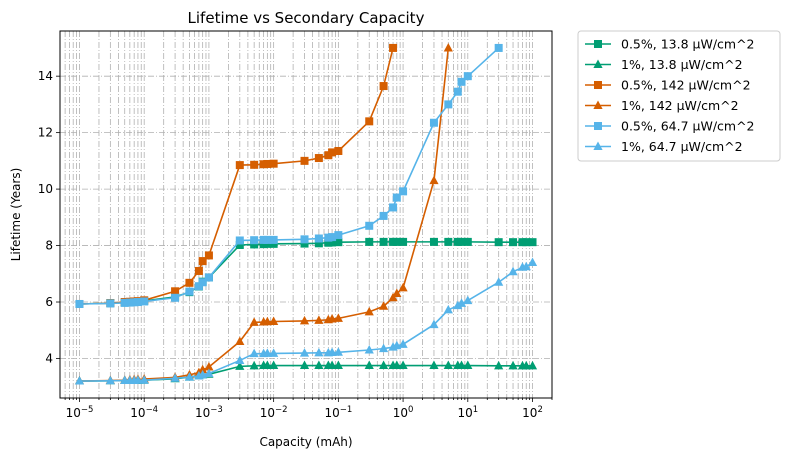 This screenshot has height=459, width=785. What do you see at coordinates (49, 302) in the screenshot?
I see `y-tick-label: 6` at bounding box center [49, 302].